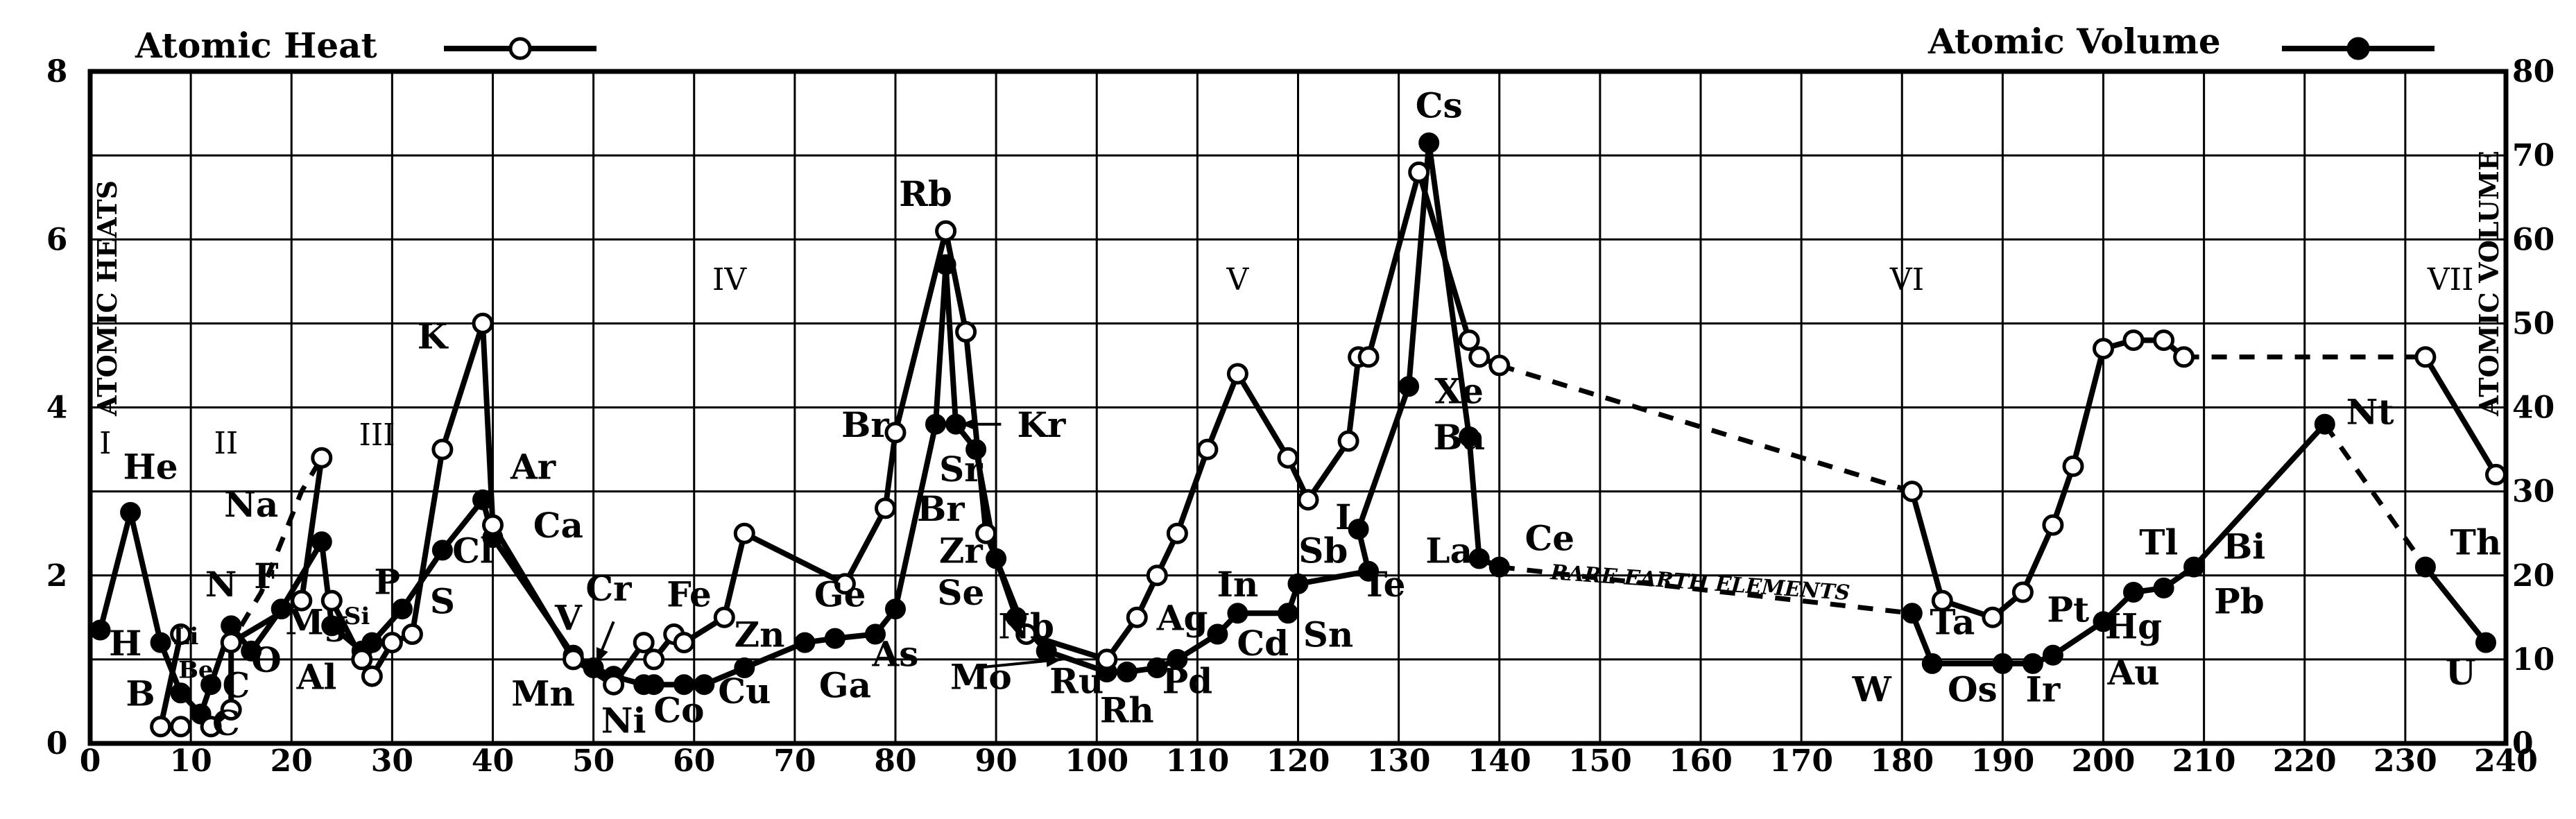 This screenshot has height=819, width=2576. I want to click on element-label: Cs, so click(1439, 105).